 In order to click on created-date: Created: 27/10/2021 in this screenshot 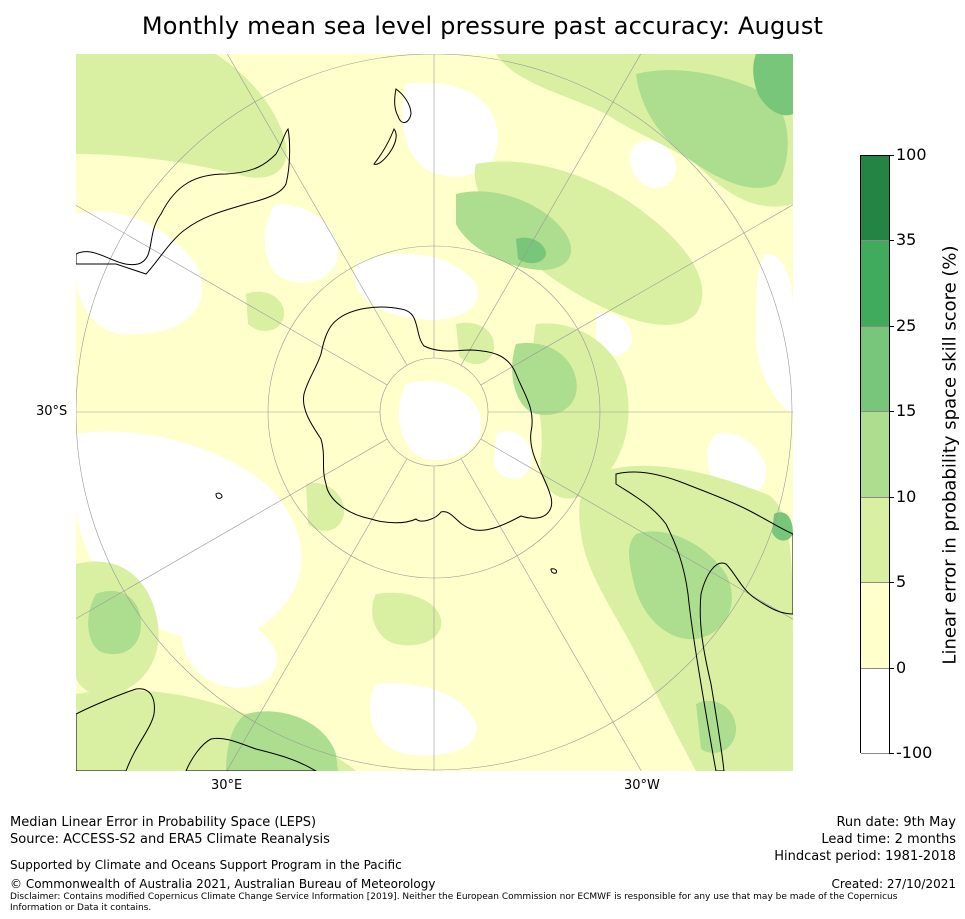, I will do `click(893, 884)`.